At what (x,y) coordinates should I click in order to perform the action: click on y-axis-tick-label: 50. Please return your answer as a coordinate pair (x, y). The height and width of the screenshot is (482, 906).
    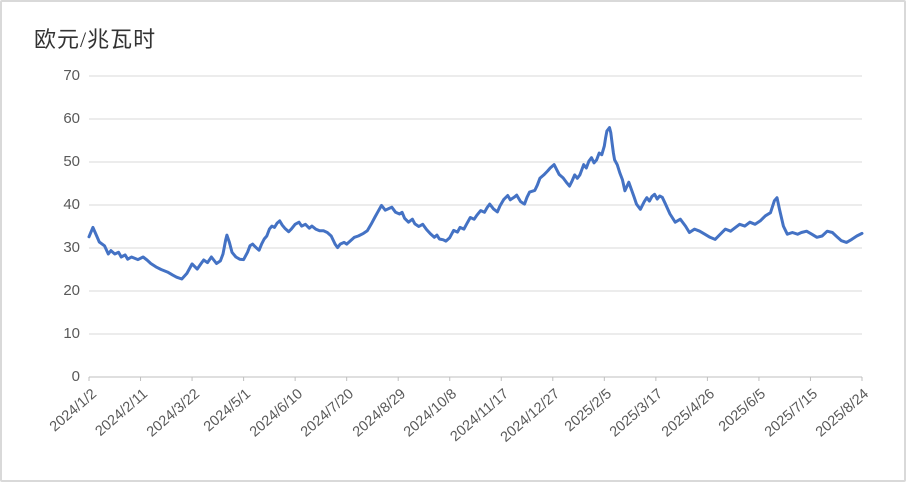
    Looking at the image, I should click on (71, 161).